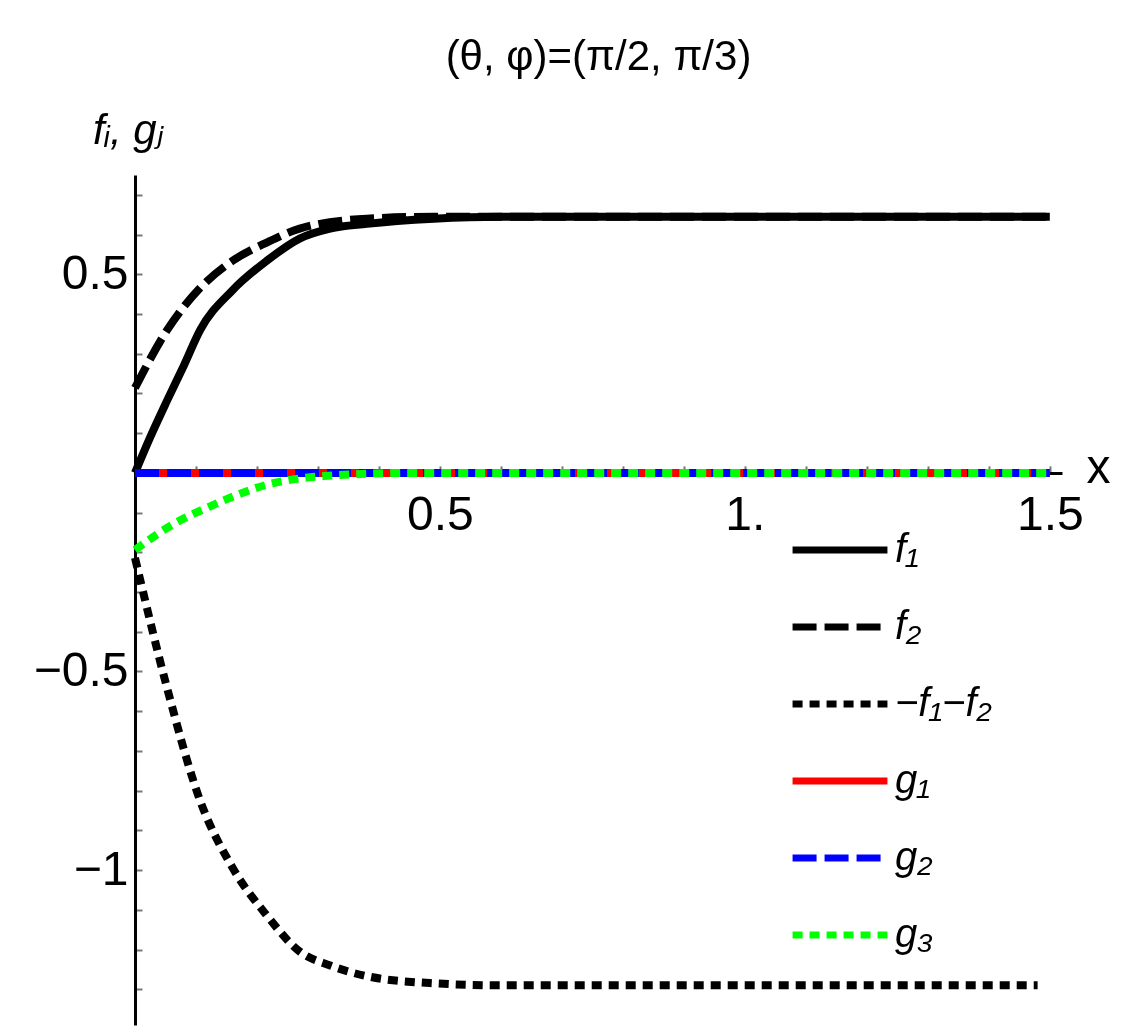  I want to click on x-tick-label: 1., so click(745, 514).